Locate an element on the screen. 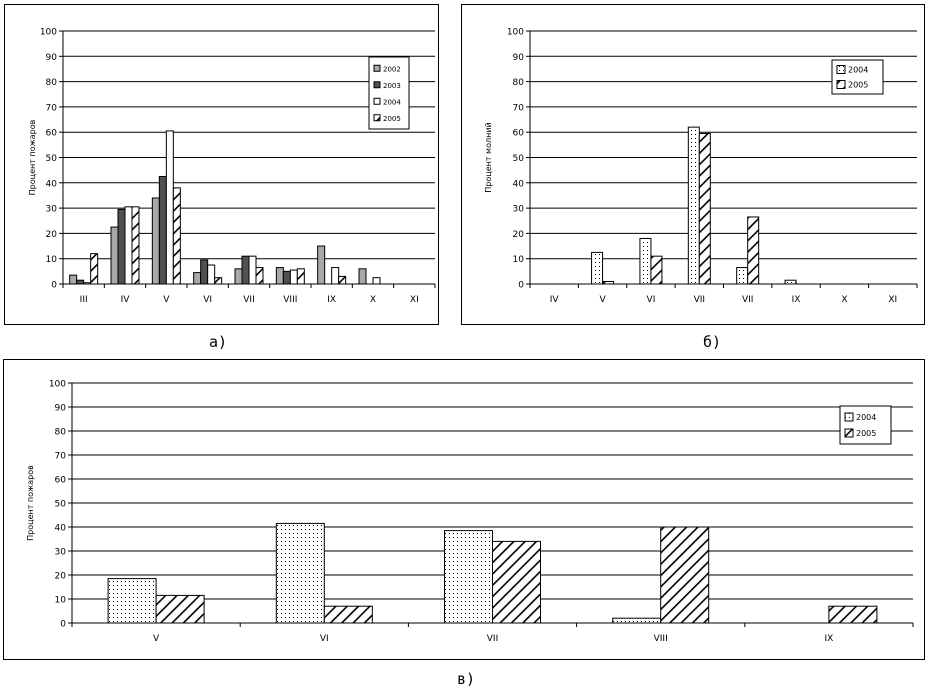  bar-2003-VII is located at coordinates (245, 270).